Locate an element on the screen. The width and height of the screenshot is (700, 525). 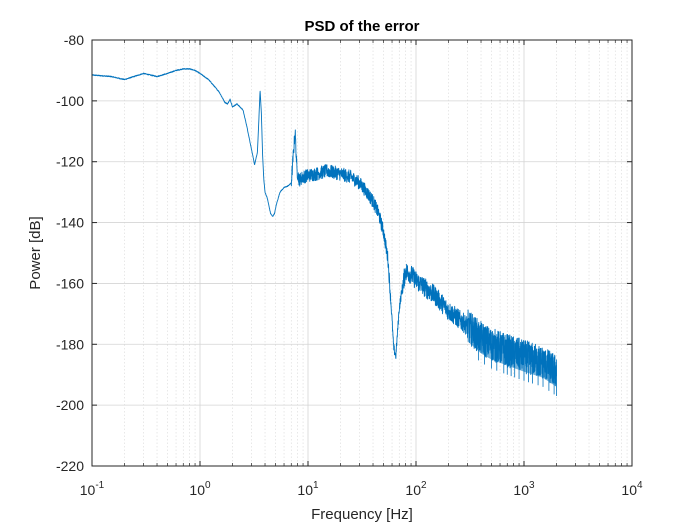
y-tick-label: -180 is located at coordinates (70, 344).